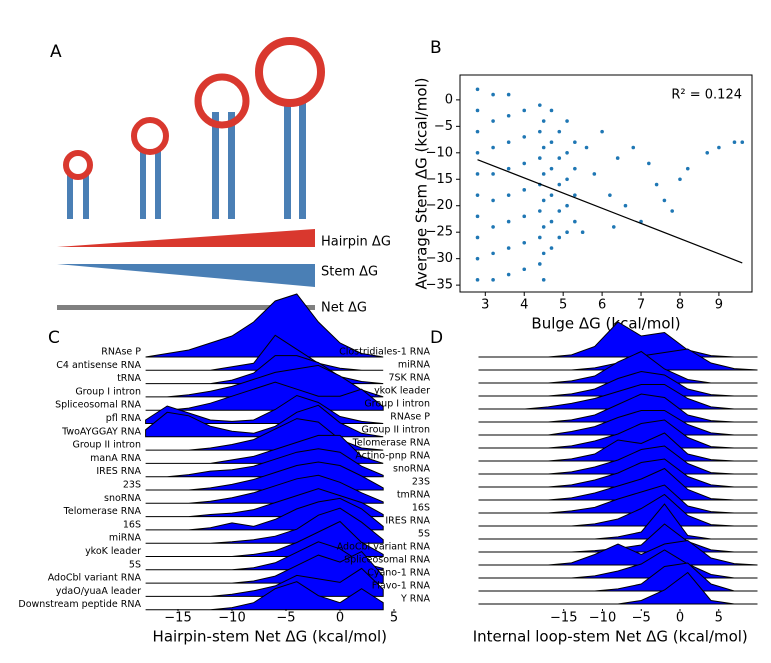 This screenshot has width=771, height=663. Describe the element at coordinates (102, 511) in the screenshot. I see `ridge-label: Telomerase RNA` at that location.